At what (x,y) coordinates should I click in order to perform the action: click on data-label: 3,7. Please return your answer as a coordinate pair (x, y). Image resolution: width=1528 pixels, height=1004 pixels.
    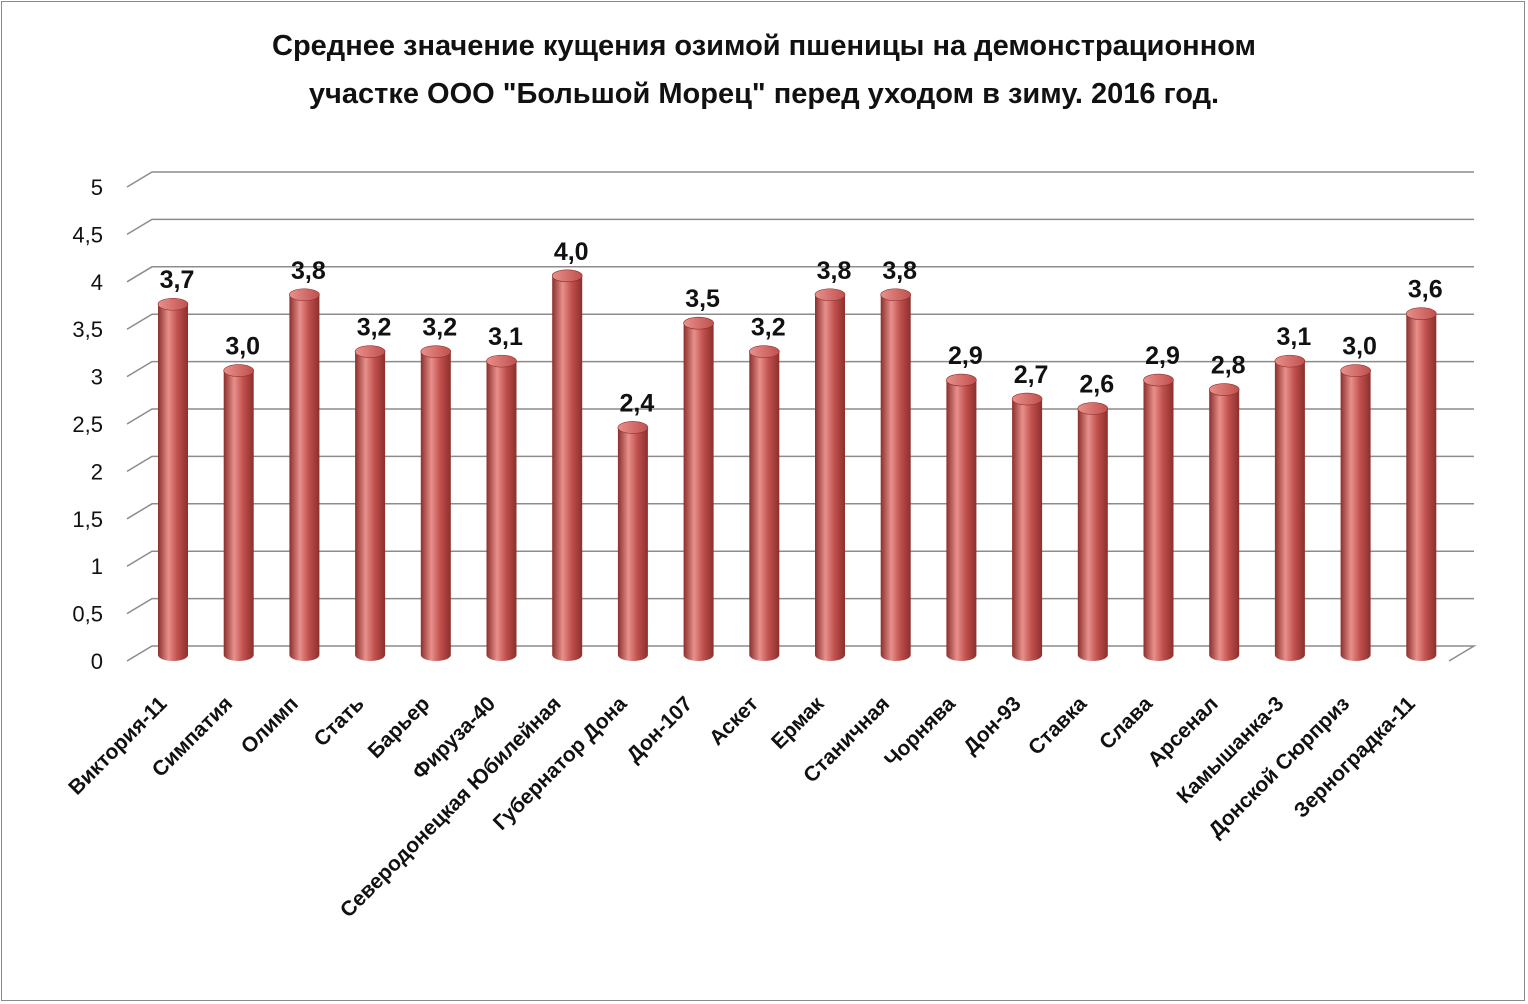
    Looking at the image, I should click on (177, 280).